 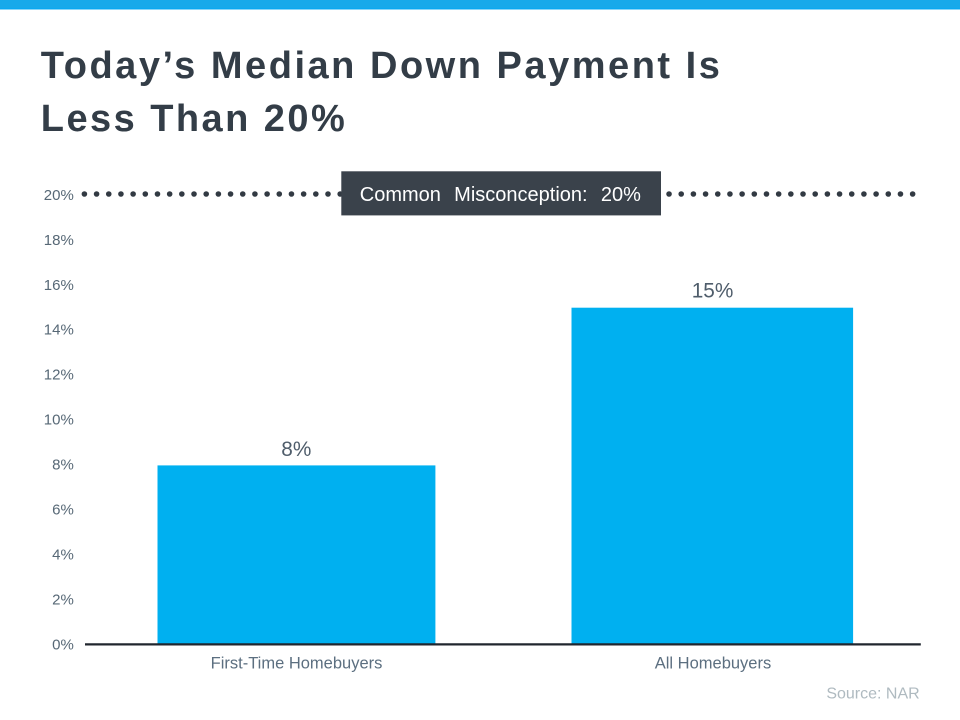 I want to click on svg-text: Common Misconception: 20%, so click(x=500, y=195).